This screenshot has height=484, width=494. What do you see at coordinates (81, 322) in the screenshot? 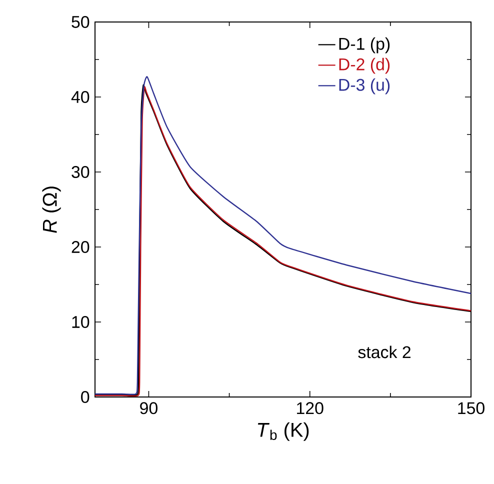
I see `y-tick-label: 10` at bounding box center [81, 322].